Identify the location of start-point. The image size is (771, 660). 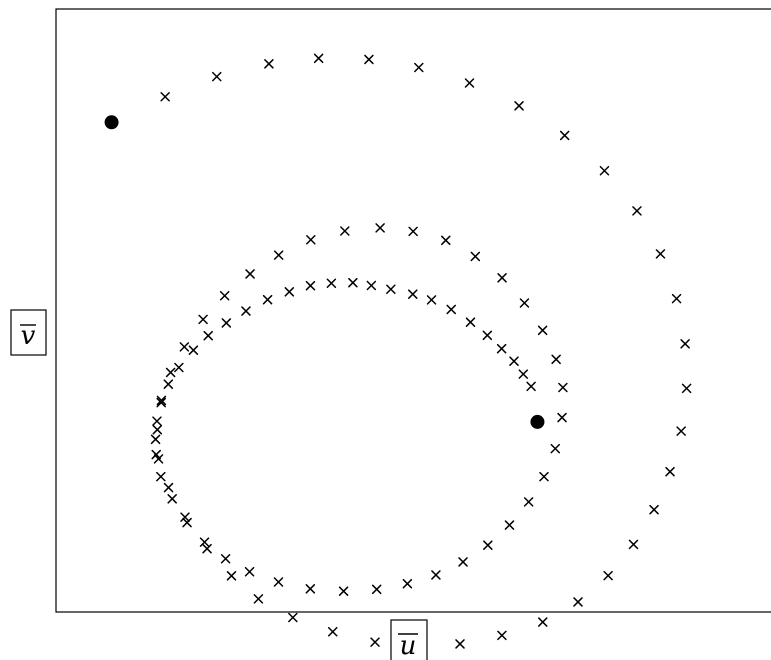
(111, 122).